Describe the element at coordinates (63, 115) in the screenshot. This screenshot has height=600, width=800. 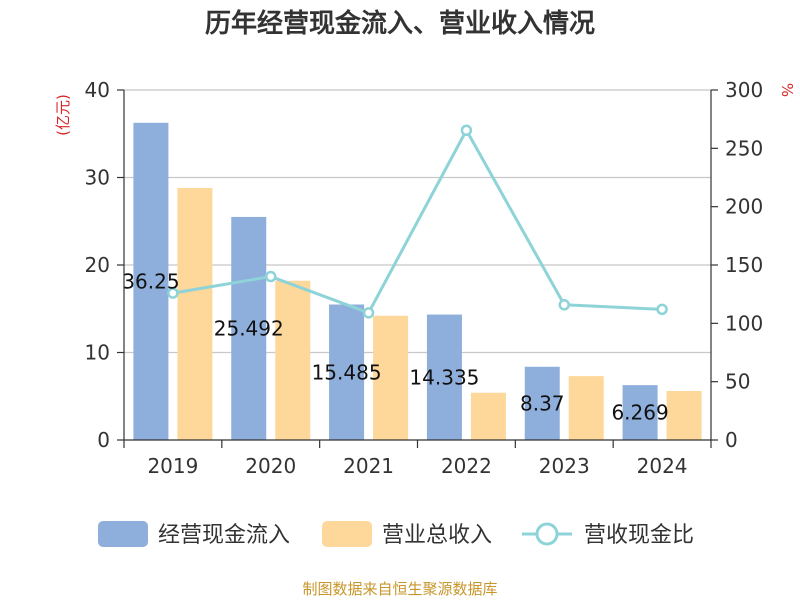
I see `left-axis-unit: (亿元)` at that location.